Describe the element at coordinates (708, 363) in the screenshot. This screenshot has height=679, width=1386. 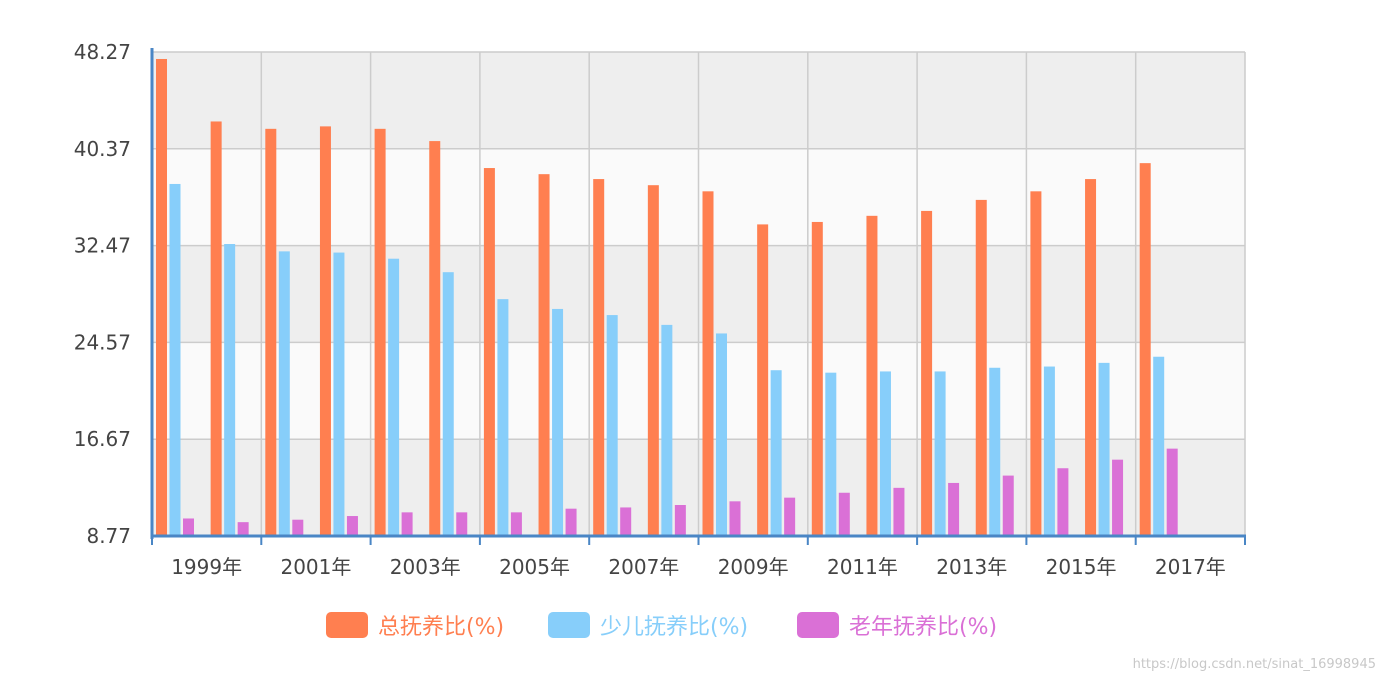
I see `bar-1-2009年` at that location.